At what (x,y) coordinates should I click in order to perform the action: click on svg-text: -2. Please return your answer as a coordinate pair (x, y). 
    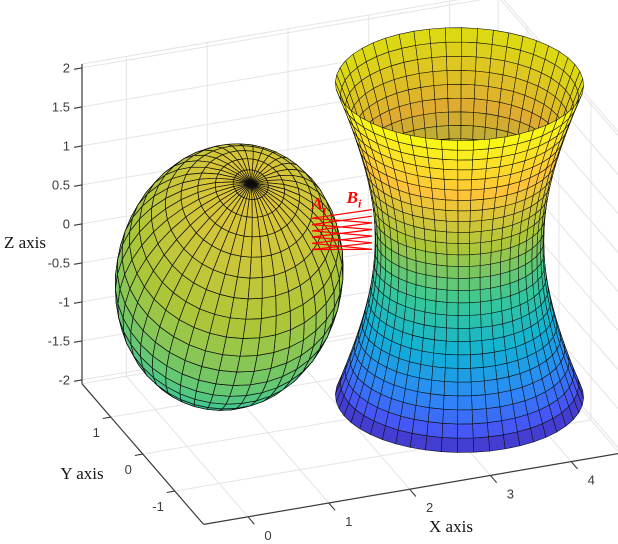
    Looking at the image, I should click on (64, 379).